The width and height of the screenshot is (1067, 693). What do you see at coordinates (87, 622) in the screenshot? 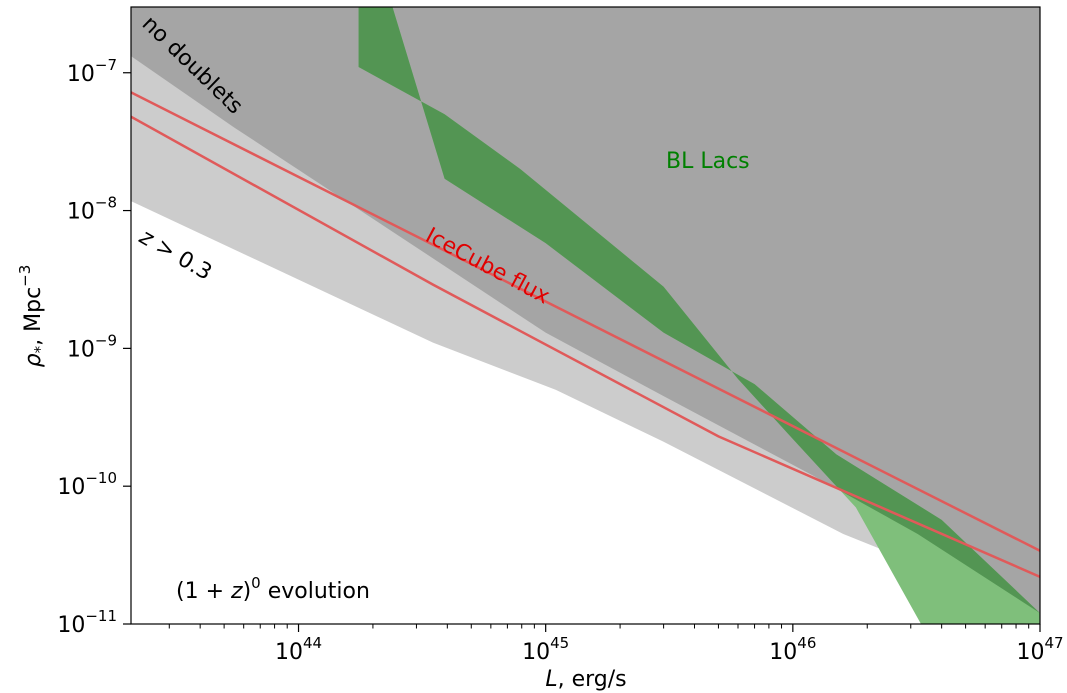
I see `y-tick-label: 10⁻¹¹` at bounding box center [87, 622].